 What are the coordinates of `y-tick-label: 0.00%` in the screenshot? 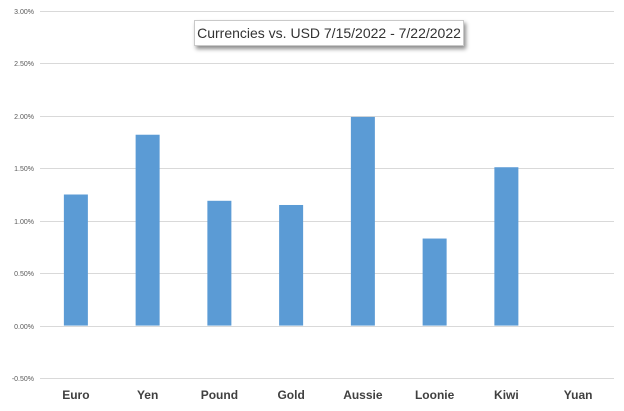 It's located at (24, 327).